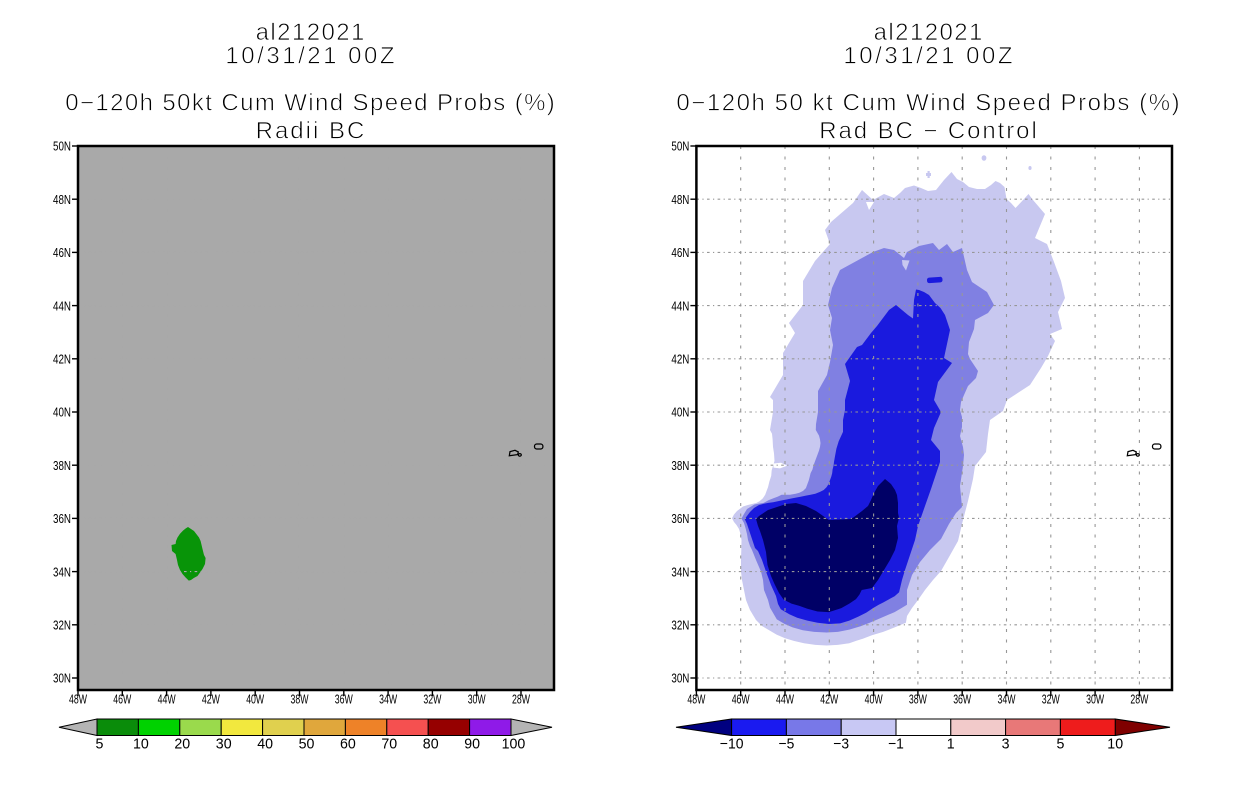 This screenshot has height=800, width=1236. What do you see at coordinates (431, 743) in the screenshot?
I see `svg-text: 80` at bounding box center [431, 743].